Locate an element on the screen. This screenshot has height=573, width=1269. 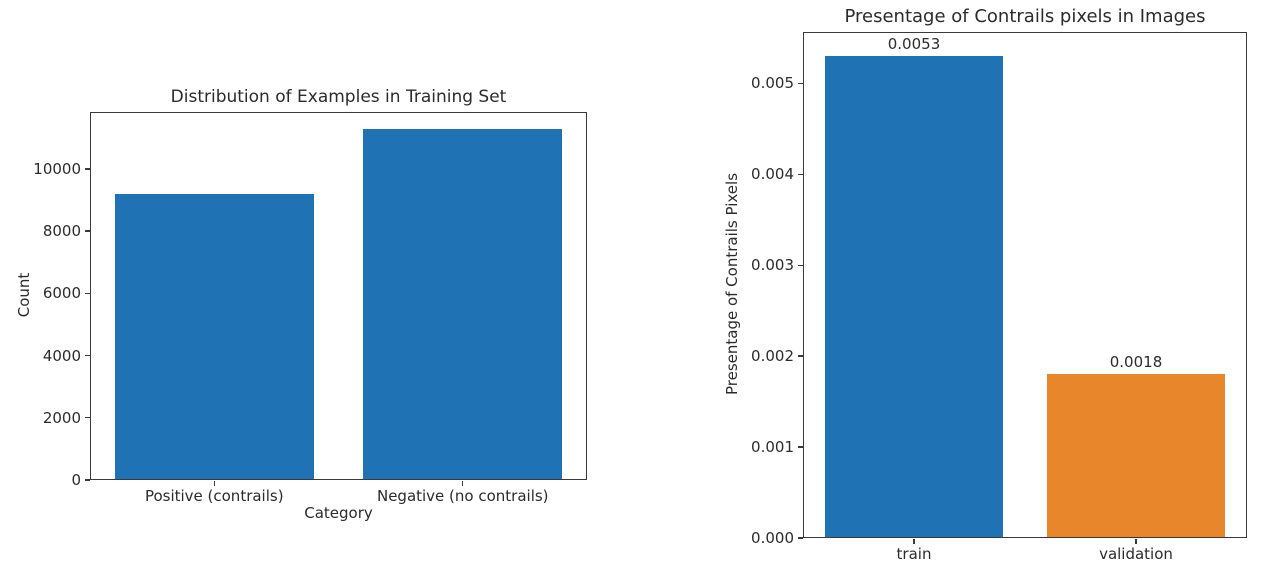
left-chart-x-axis-label: Category is located at coordinates (338, 513).